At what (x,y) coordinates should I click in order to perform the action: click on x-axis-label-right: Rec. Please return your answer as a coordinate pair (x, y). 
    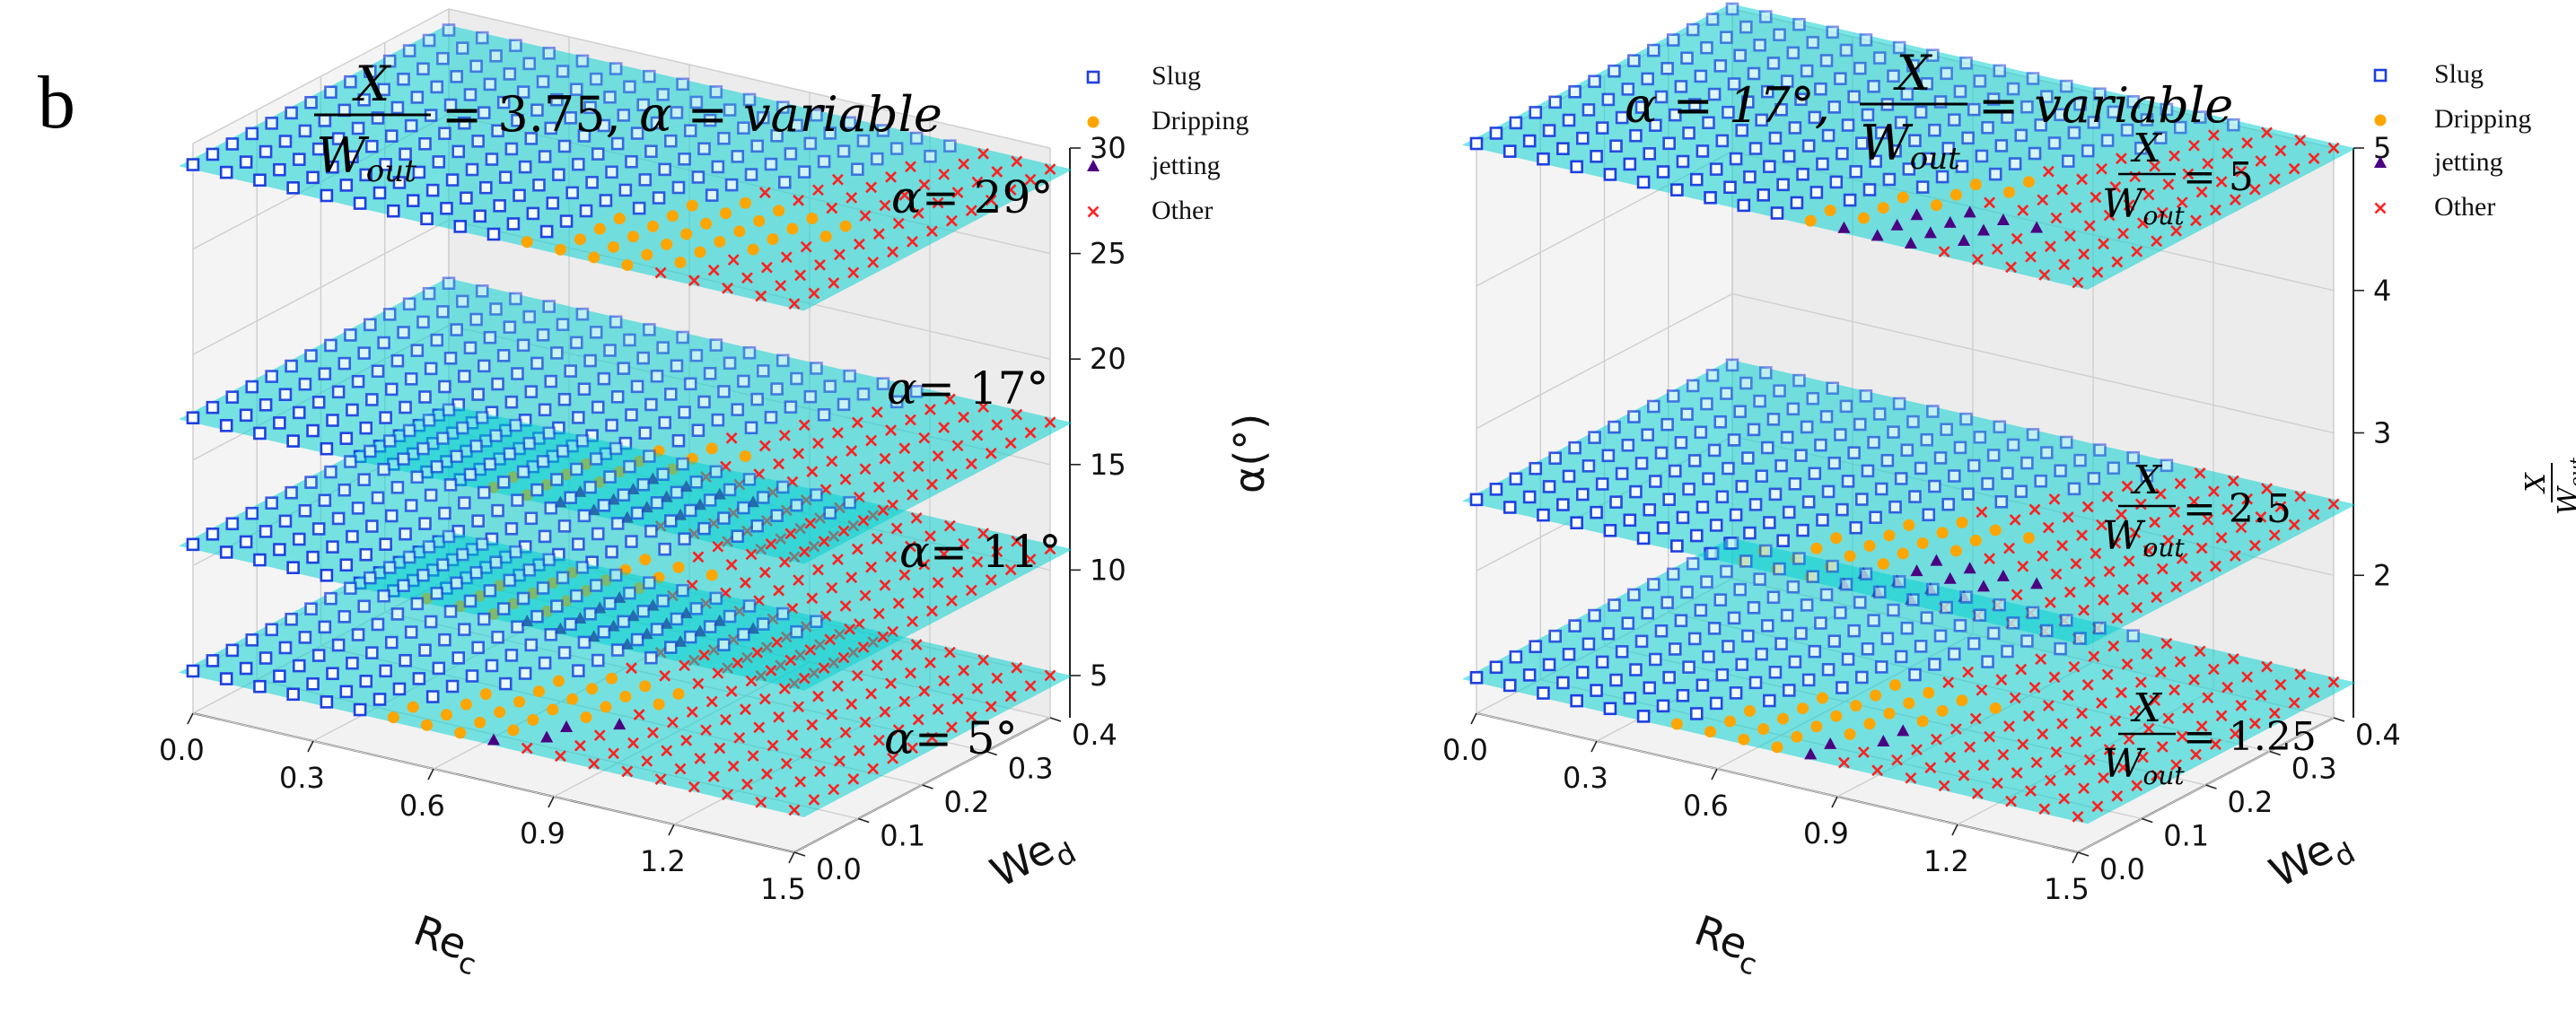
    Looking at the image, I should click on (1727, 944).